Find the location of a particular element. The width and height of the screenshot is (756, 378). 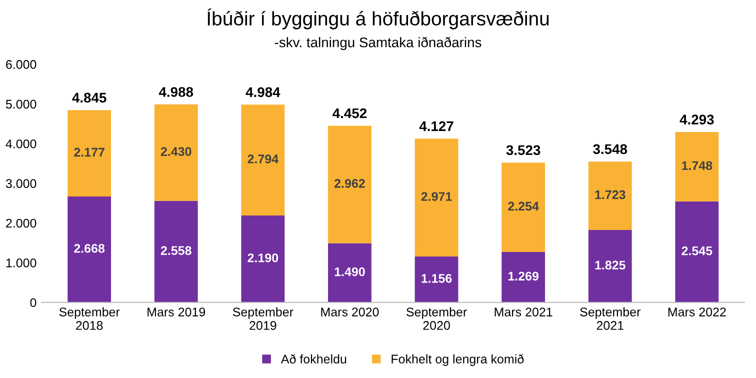

data-label: 2.254 is located at coordinates (523, 206).